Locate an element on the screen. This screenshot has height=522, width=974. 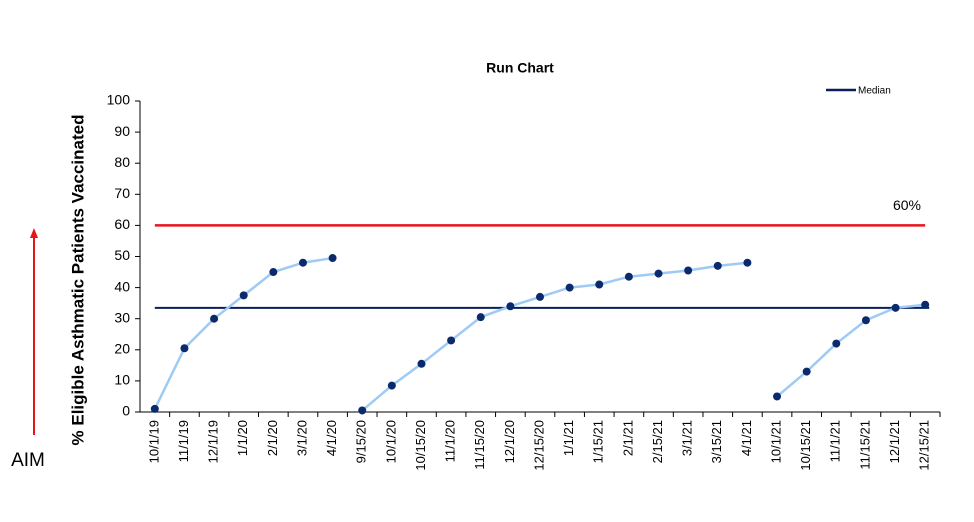
x-tick-label: 12/1/21 is located at coordinates (894, 441).